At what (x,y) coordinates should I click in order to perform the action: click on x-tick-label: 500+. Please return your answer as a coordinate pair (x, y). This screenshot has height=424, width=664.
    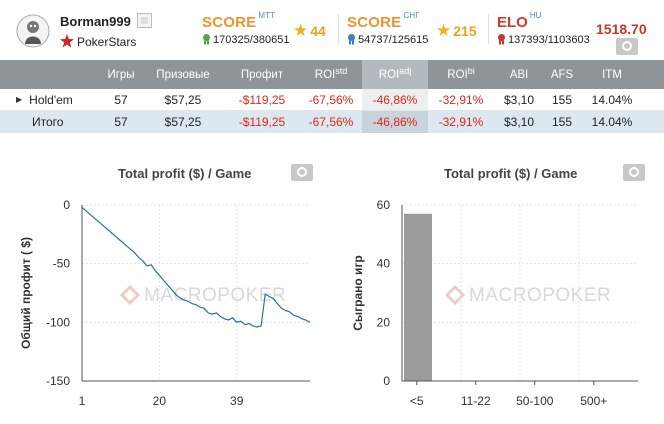
    Looking at the image, I should click on (593, 401).